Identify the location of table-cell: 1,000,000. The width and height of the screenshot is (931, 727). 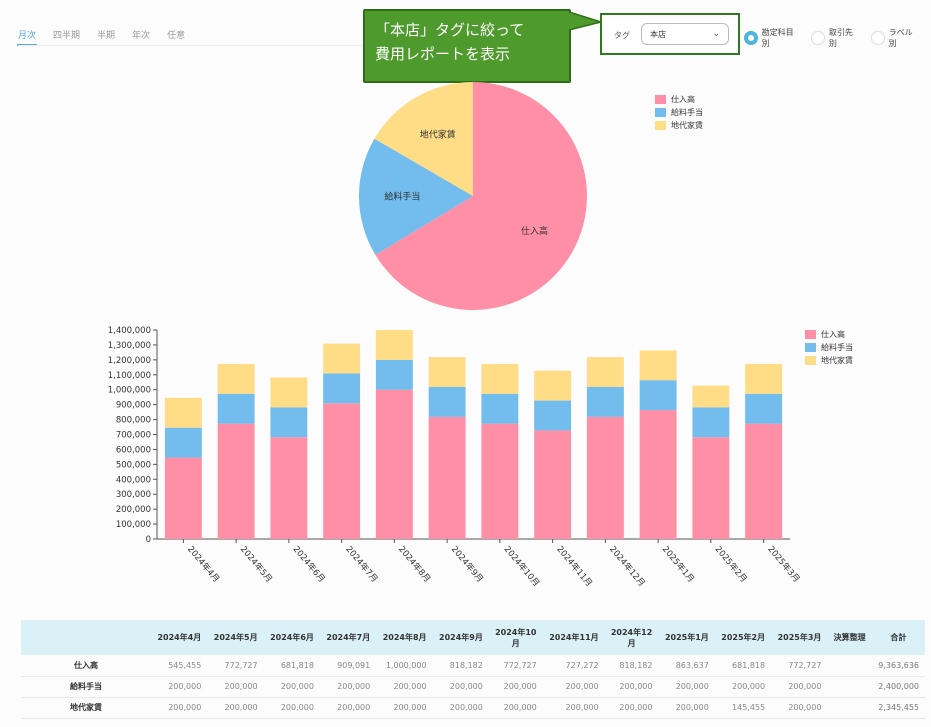
(404, 666).